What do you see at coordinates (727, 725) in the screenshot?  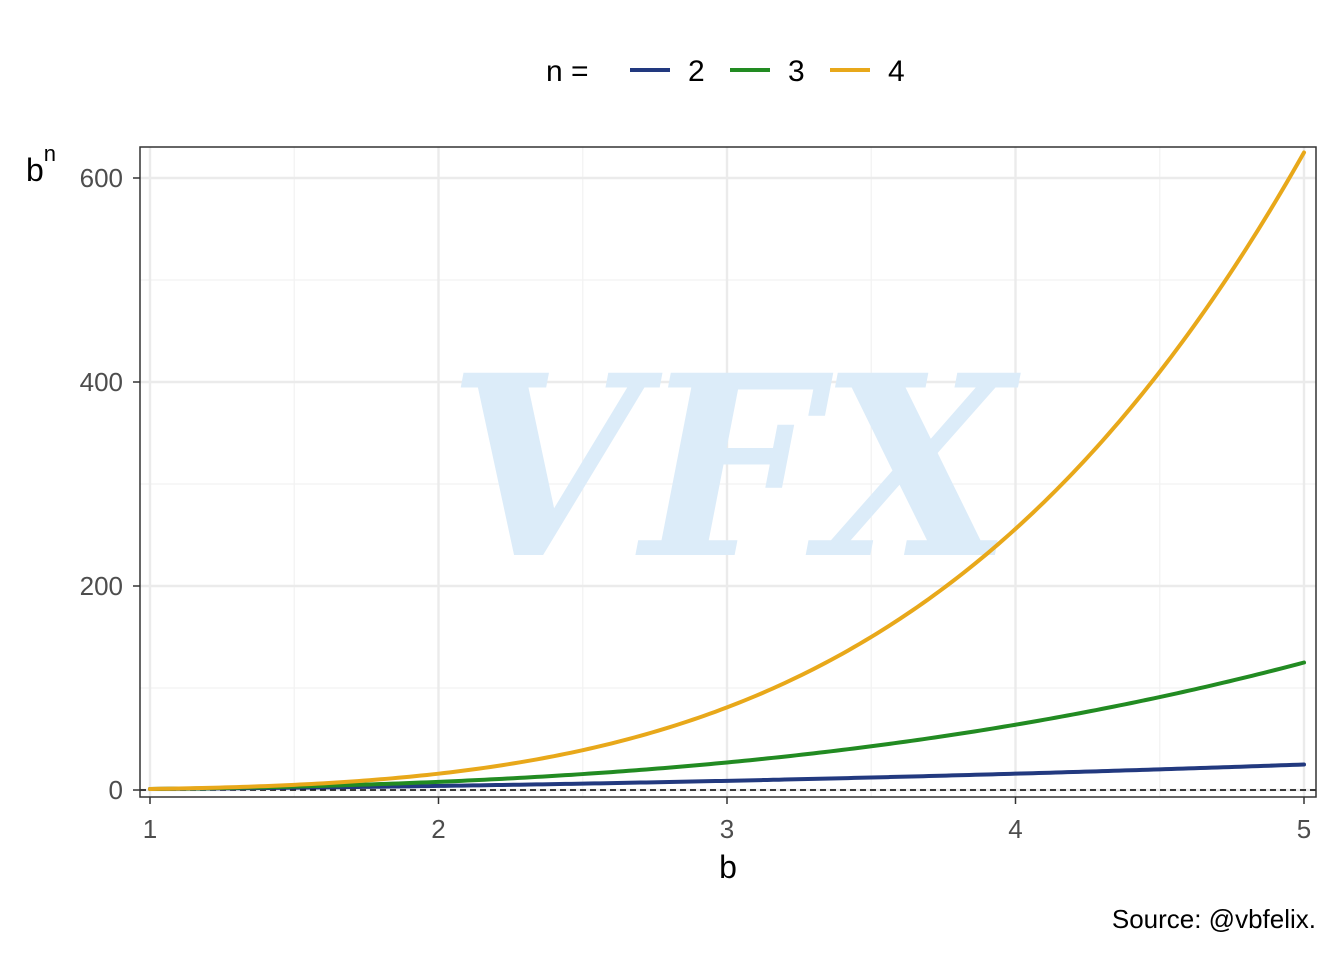 I see `series-line-n3` at bounding box center [727, 725].